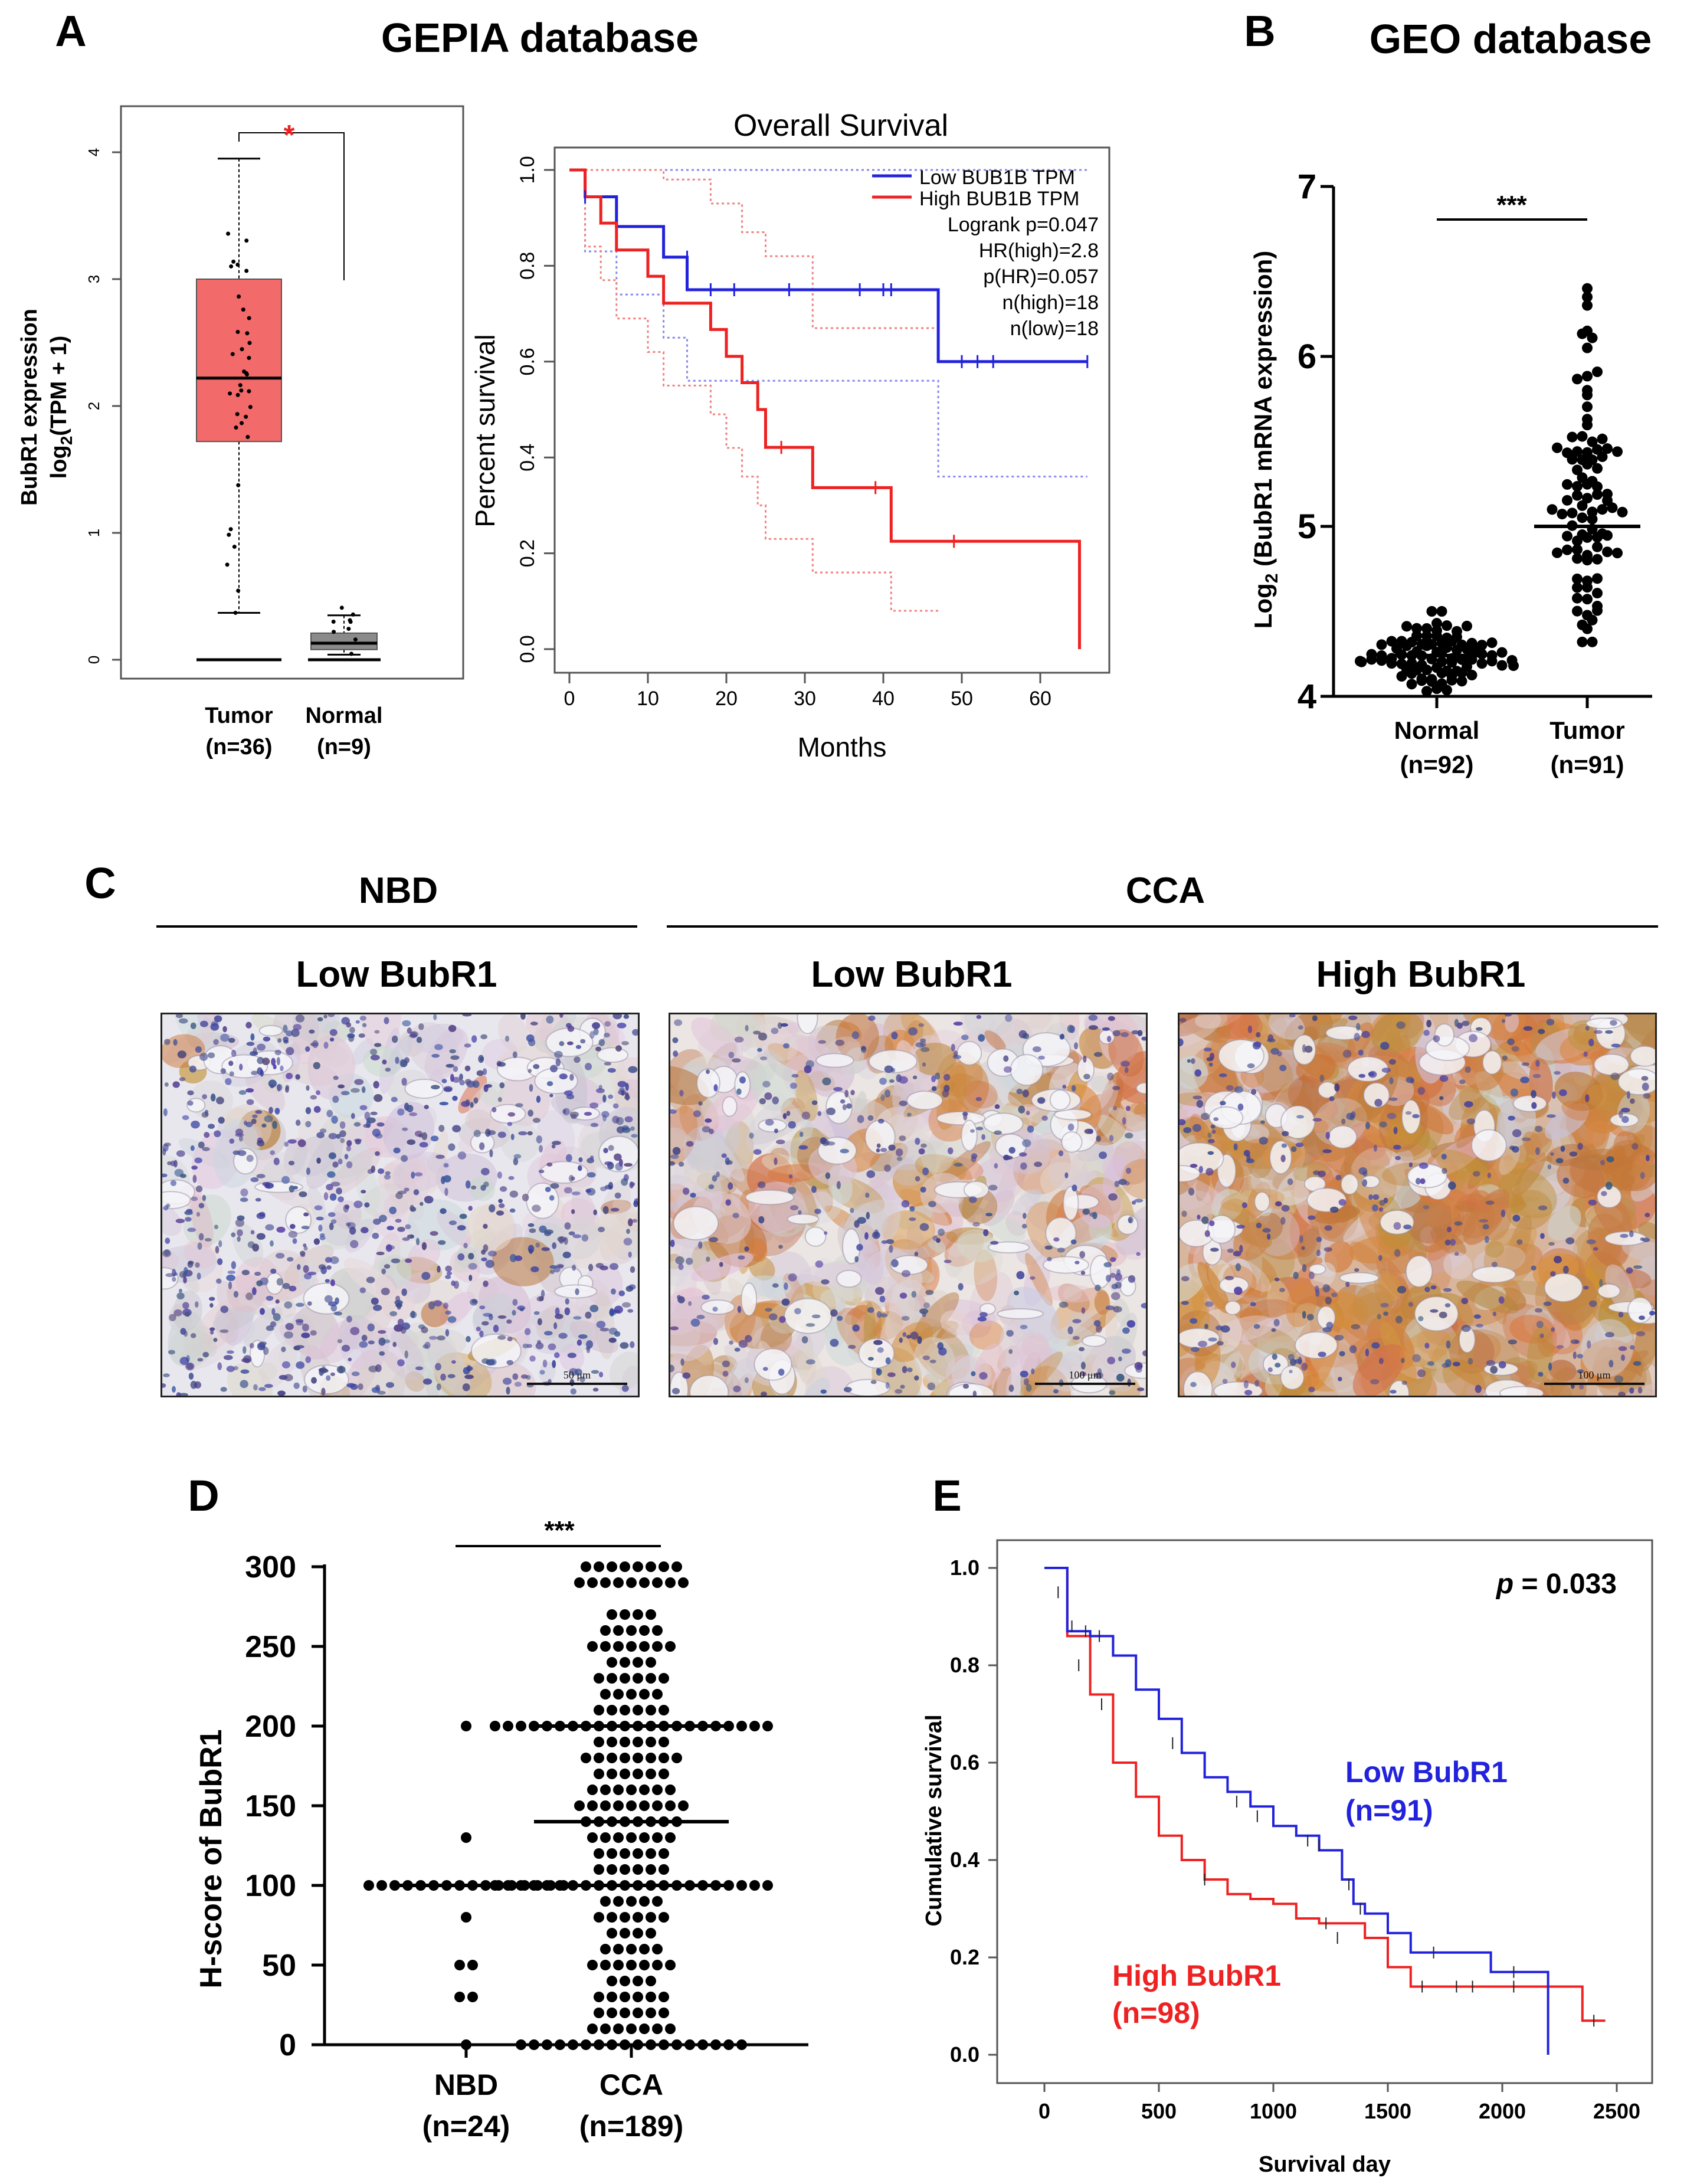 The height and width of the screenshot is (2184, 1697). Describe the element at coordinates (1426, 1772) in the screenshot. I see `e-low-label: Low BubR1` at that location.